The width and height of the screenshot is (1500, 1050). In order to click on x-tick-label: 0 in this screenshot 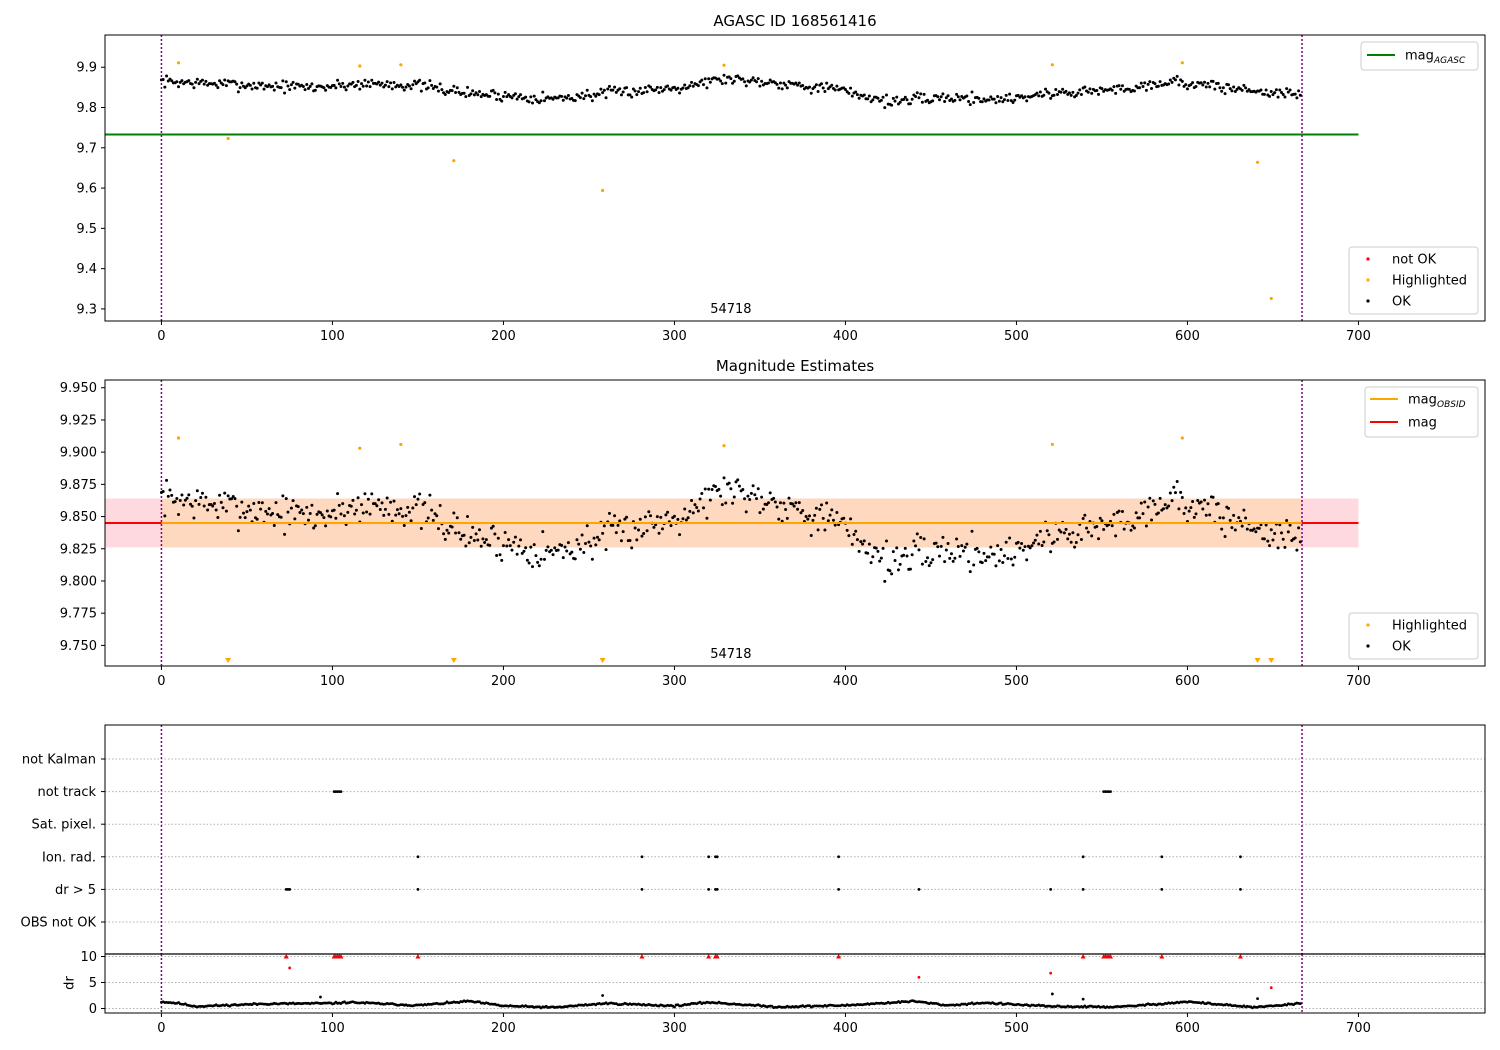, I will do `click(161, 336)`.